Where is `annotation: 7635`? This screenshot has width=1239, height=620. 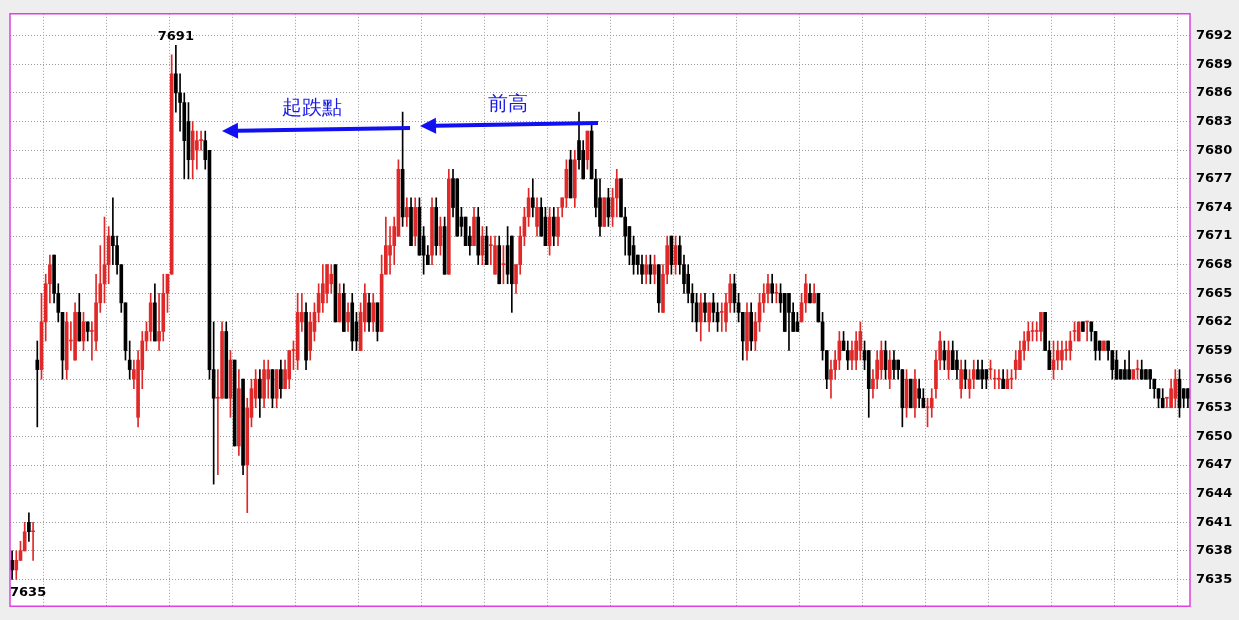 annotation: 7635 is located at coordinates (28, 591).